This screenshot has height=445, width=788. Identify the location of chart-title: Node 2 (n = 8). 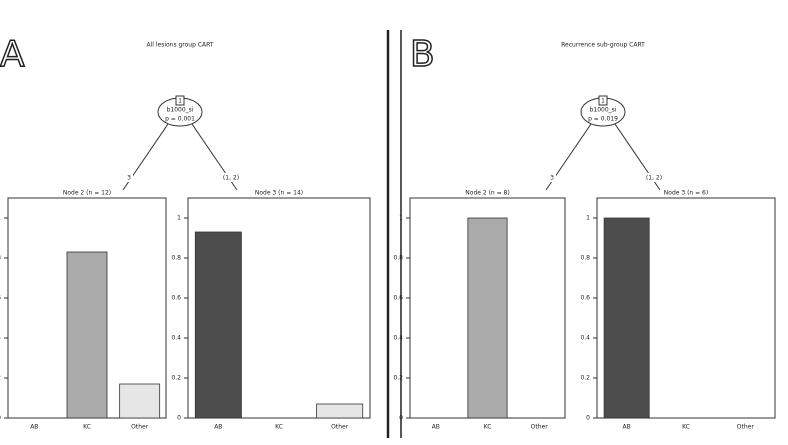
(487, 193).